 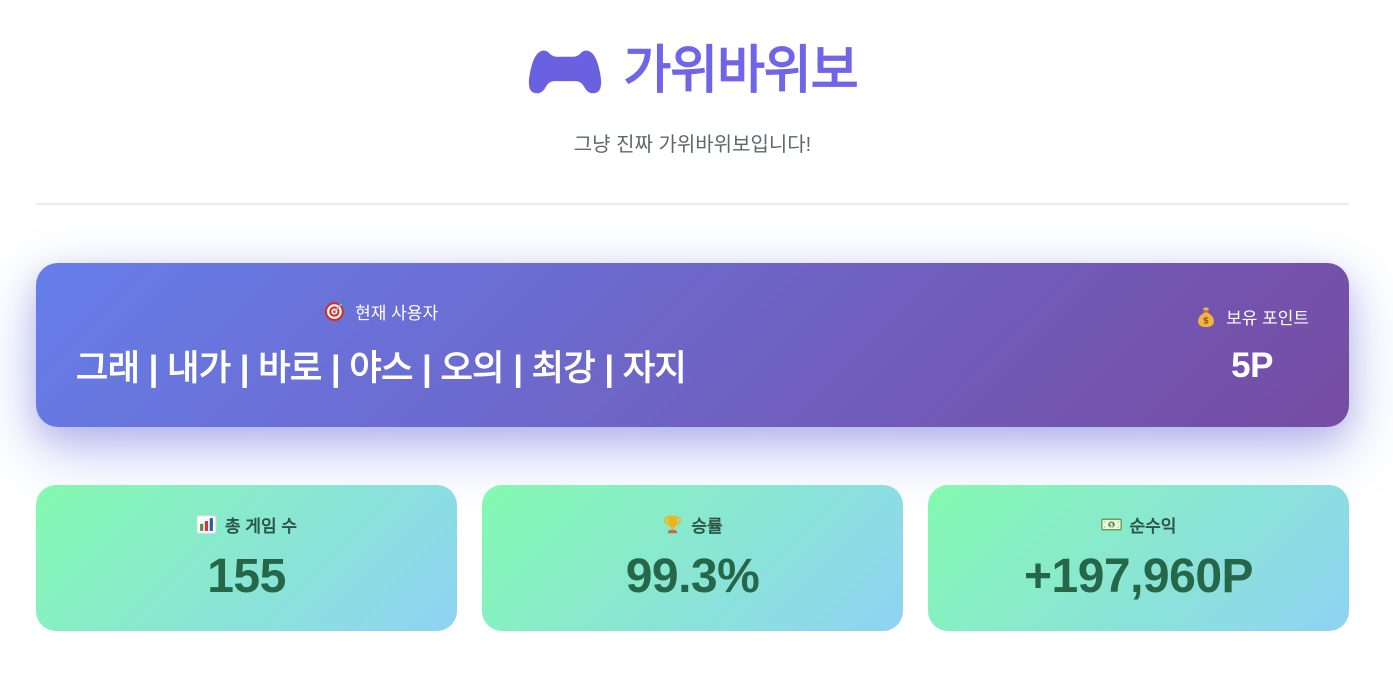 I want to click on total-games-label: 총 게임 수, so click(x=246, y=524).